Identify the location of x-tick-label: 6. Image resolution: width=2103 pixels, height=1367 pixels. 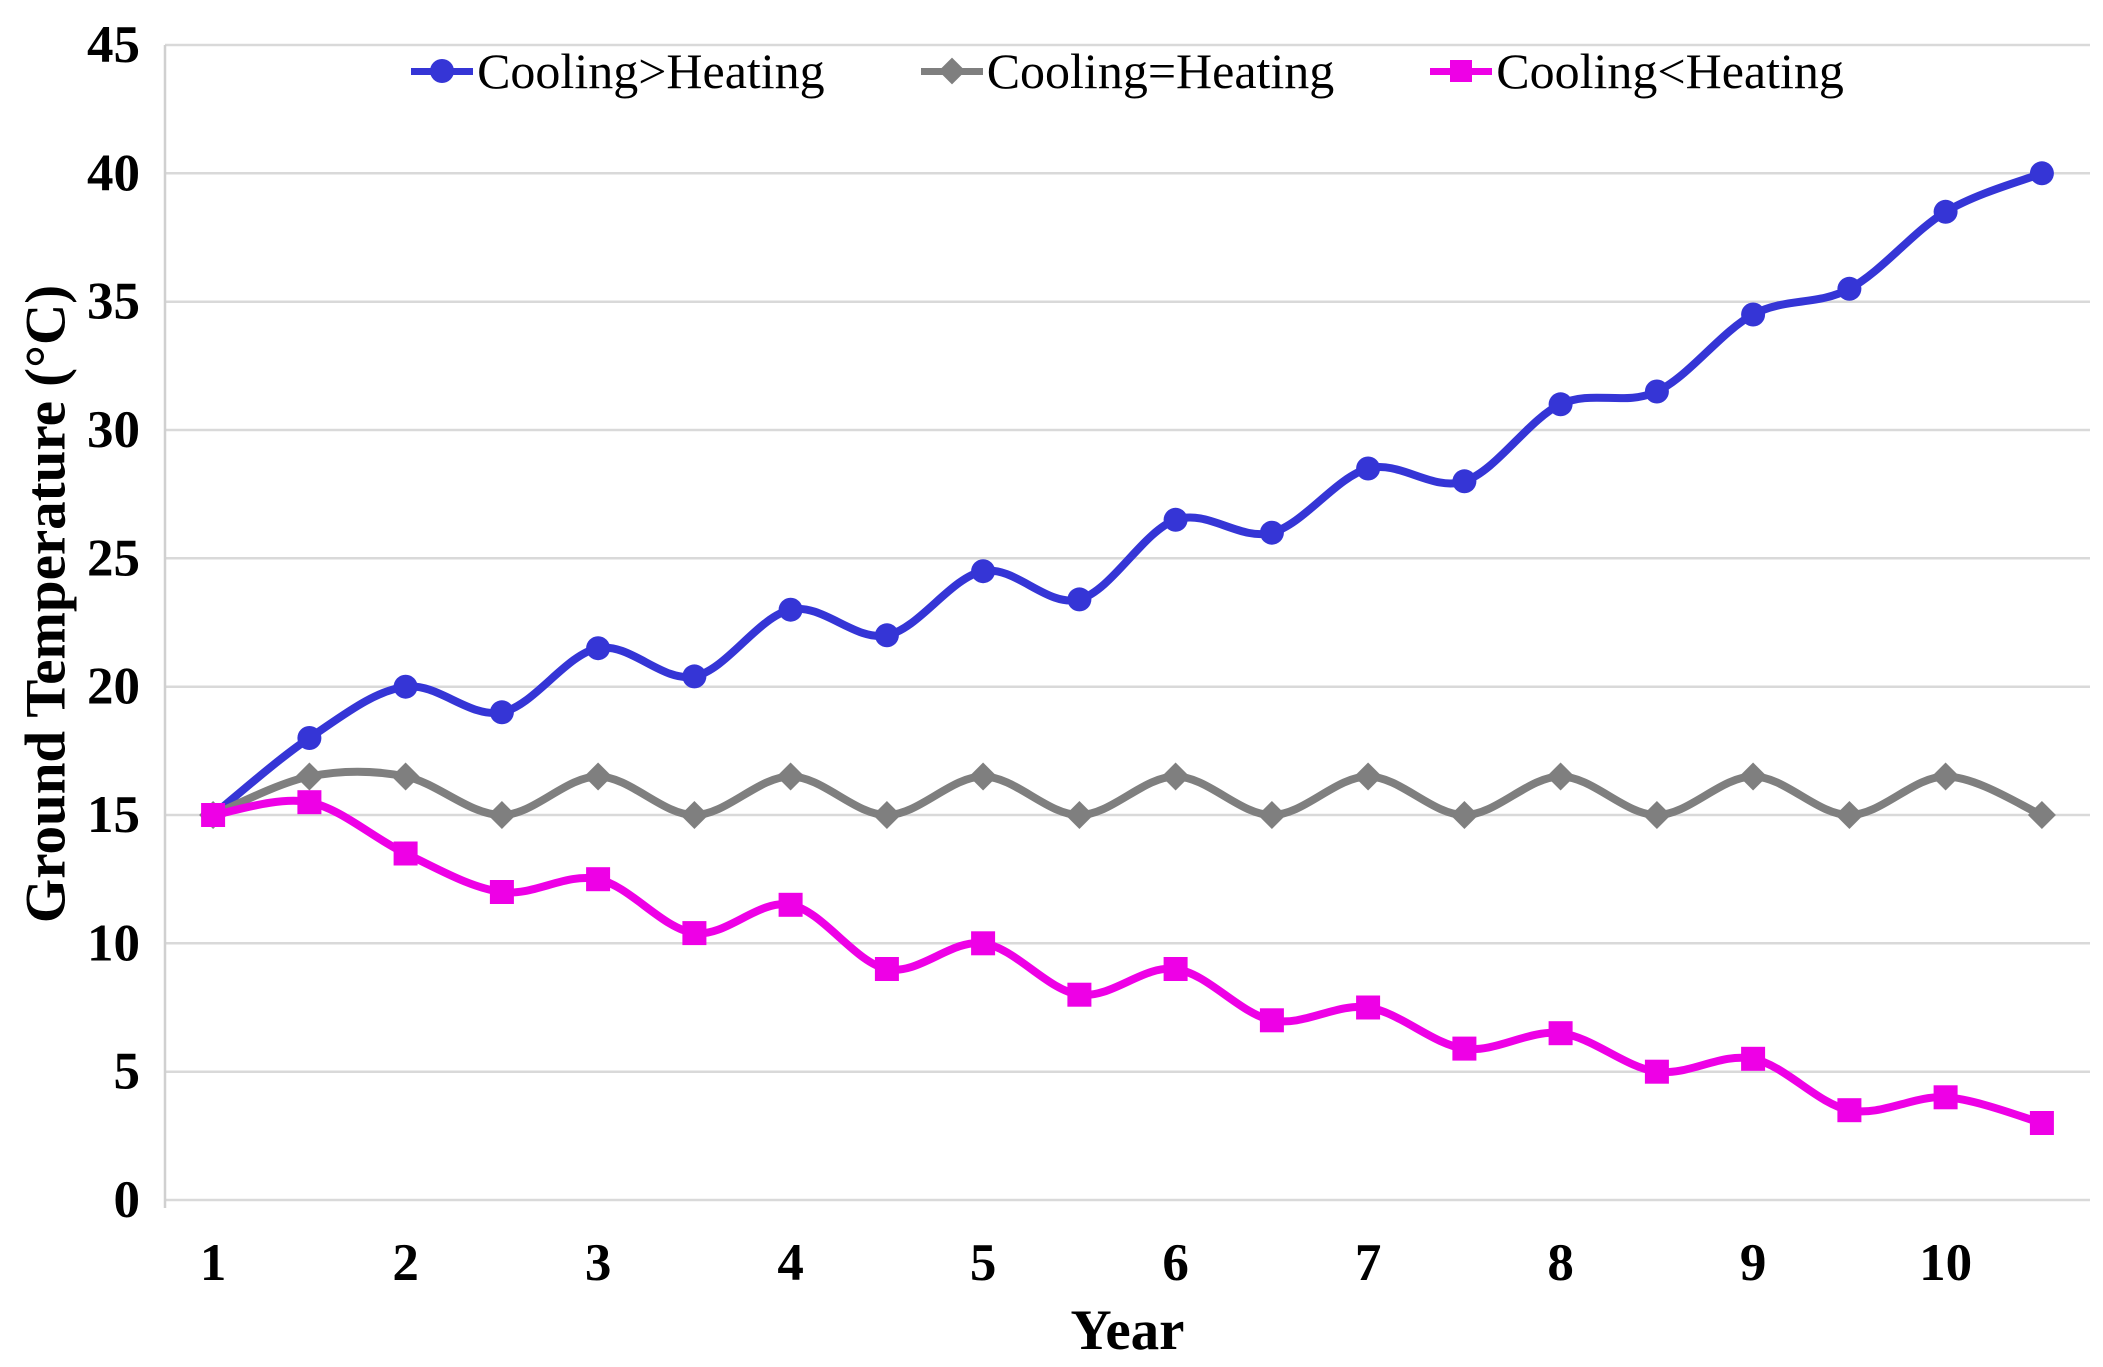
(1175, 1263).